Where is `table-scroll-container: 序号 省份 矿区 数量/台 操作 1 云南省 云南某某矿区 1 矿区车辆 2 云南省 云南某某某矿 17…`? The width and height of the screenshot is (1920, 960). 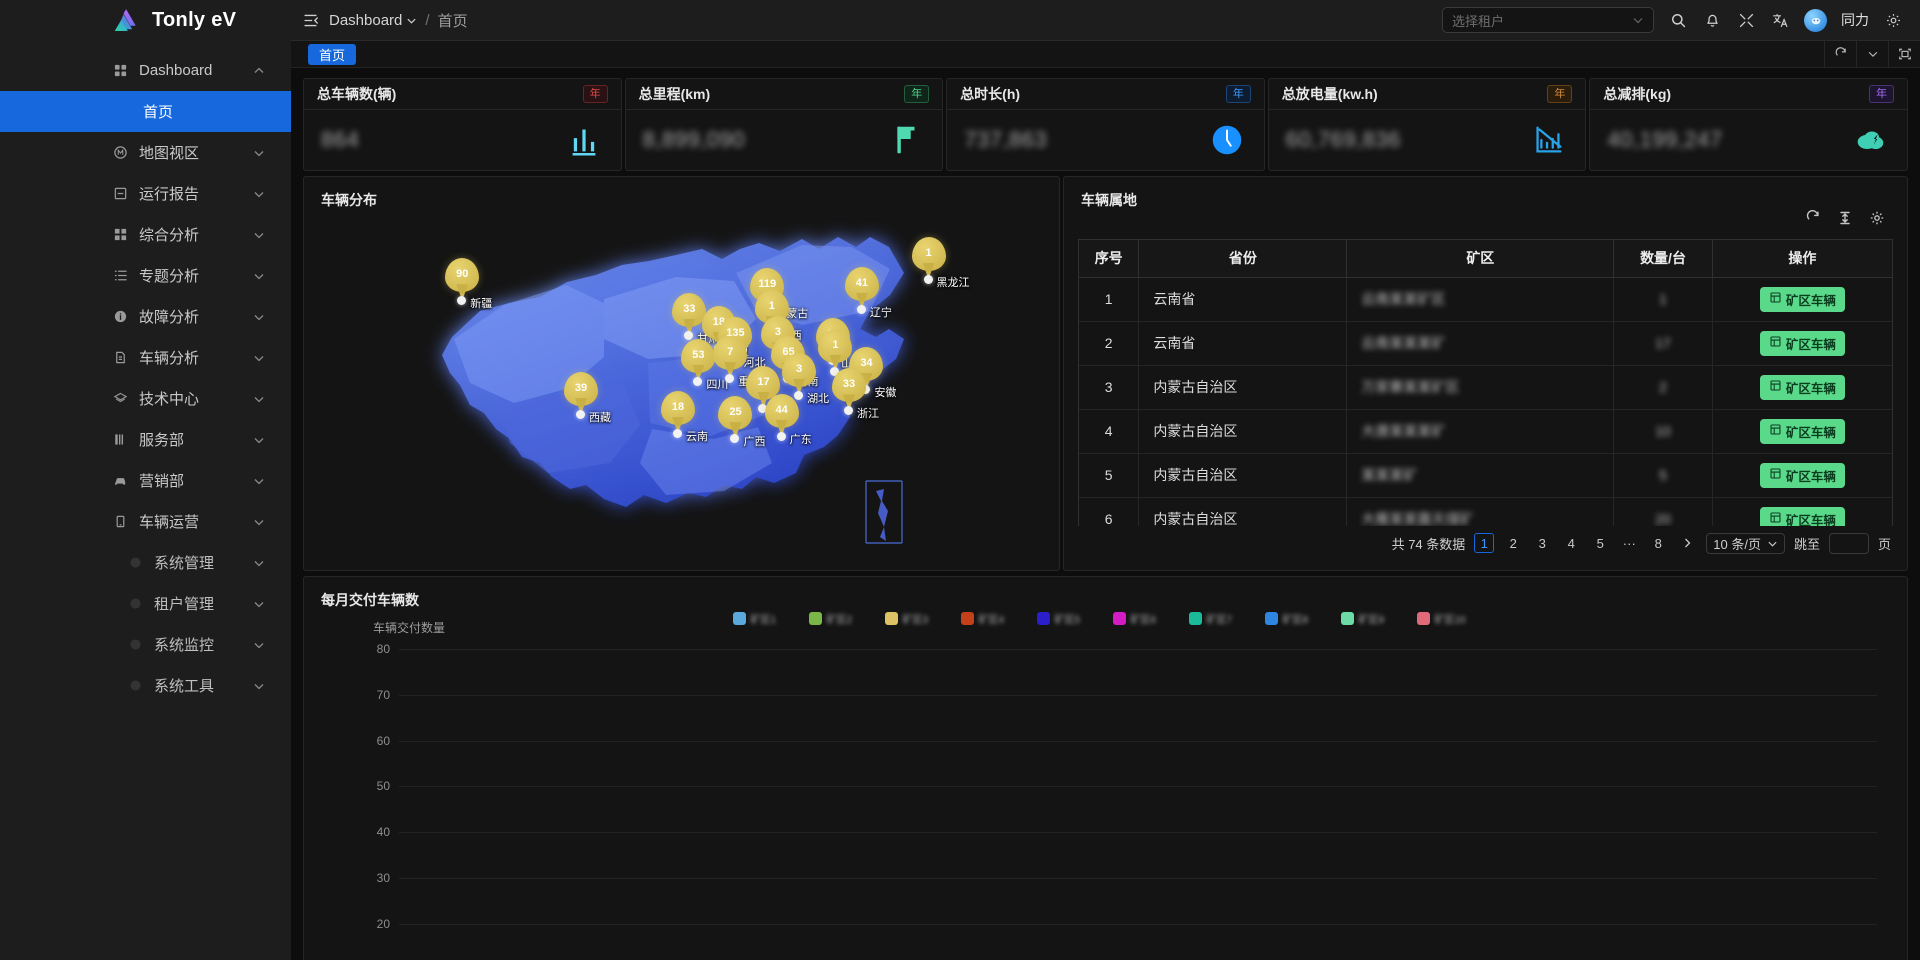
table-scroll-container: 序号 省份 矿区 数量/台 操作 1 云南省 云南某某矿区 1 矿区车辆 2 云南省 云南某某某矿 17… is located at coordinates (1485, 382).